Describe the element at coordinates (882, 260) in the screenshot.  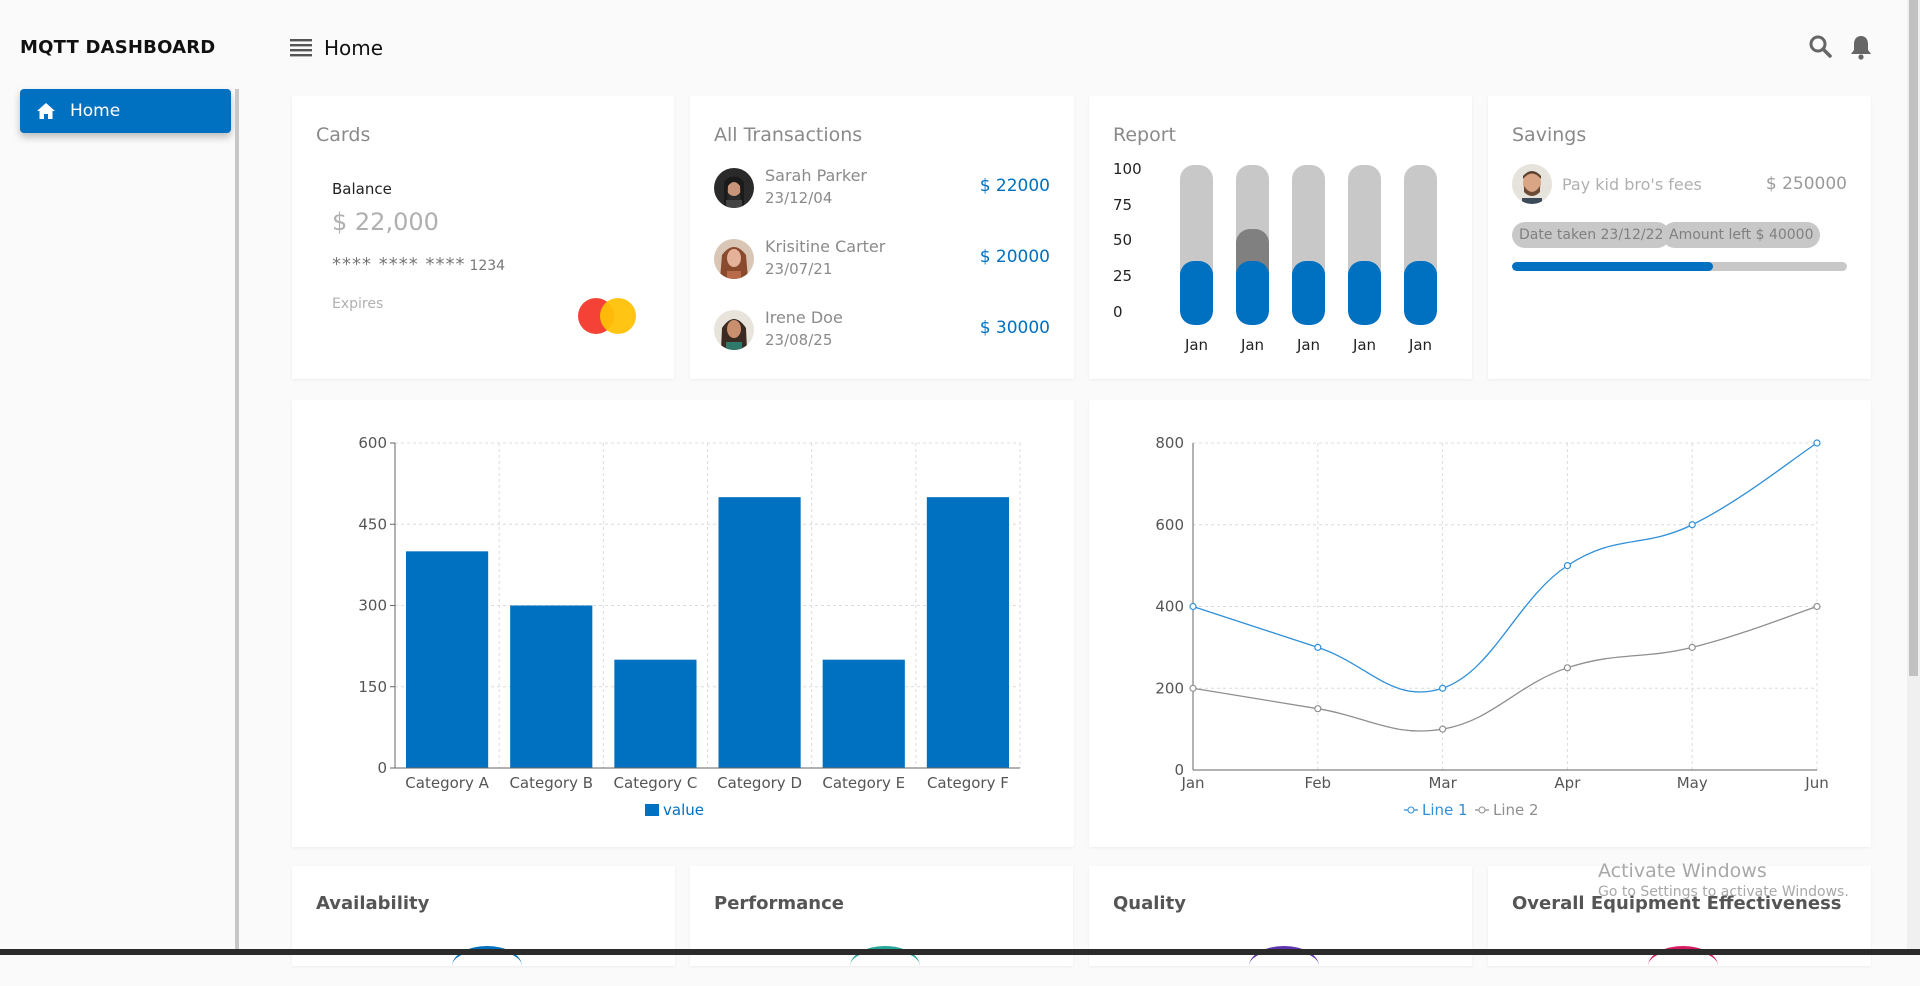
I see `transaction-row: Krisitine Carter 23/07/21 $ 20000` at that location.